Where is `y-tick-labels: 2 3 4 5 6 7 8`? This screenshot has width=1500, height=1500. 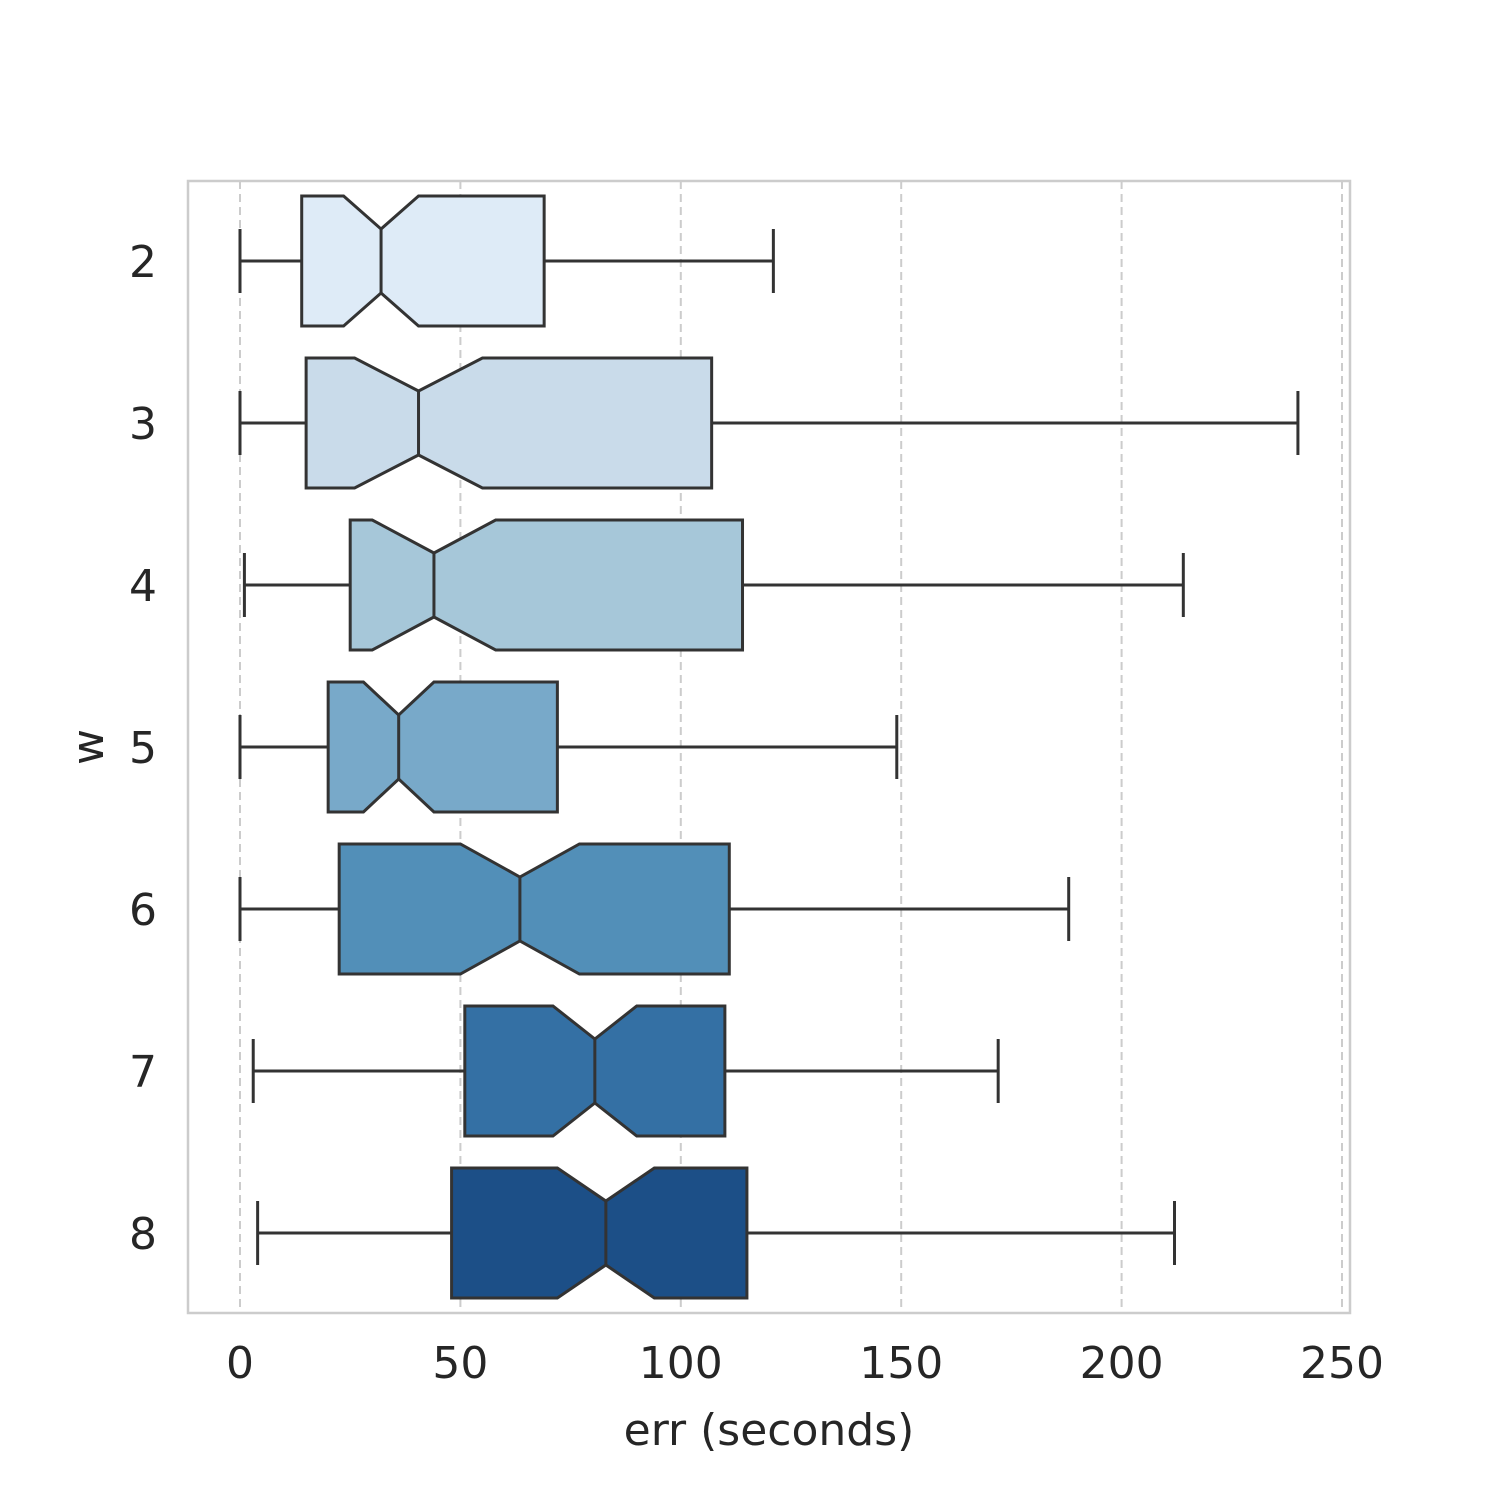
y-tick-labels: 2 3 4 5 6 7 8 is located at coordinates (143, 748).